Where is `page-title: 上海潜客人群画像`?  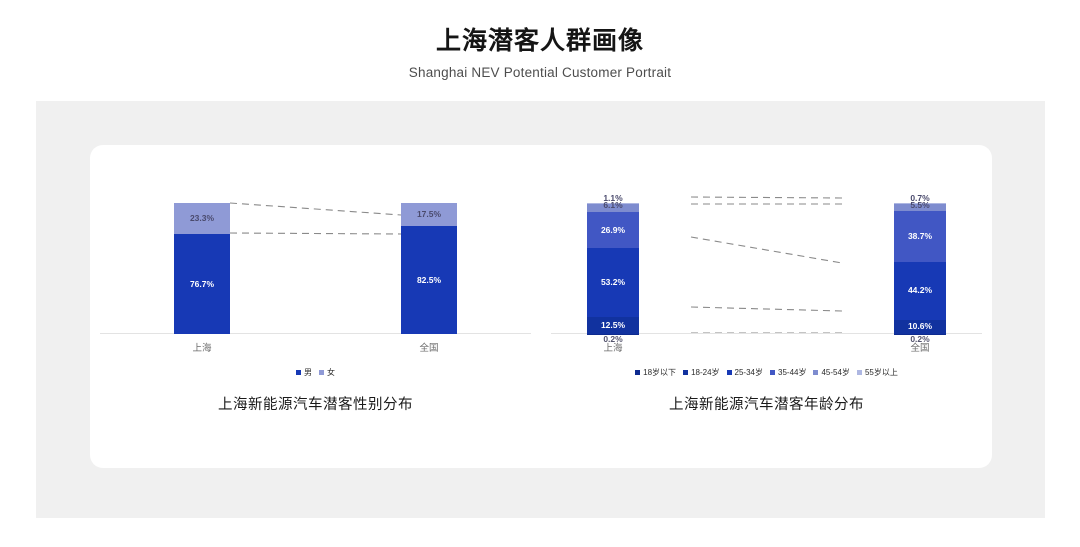
page-title: 上海潜客人群画像 is located at coordinates (539, 41).